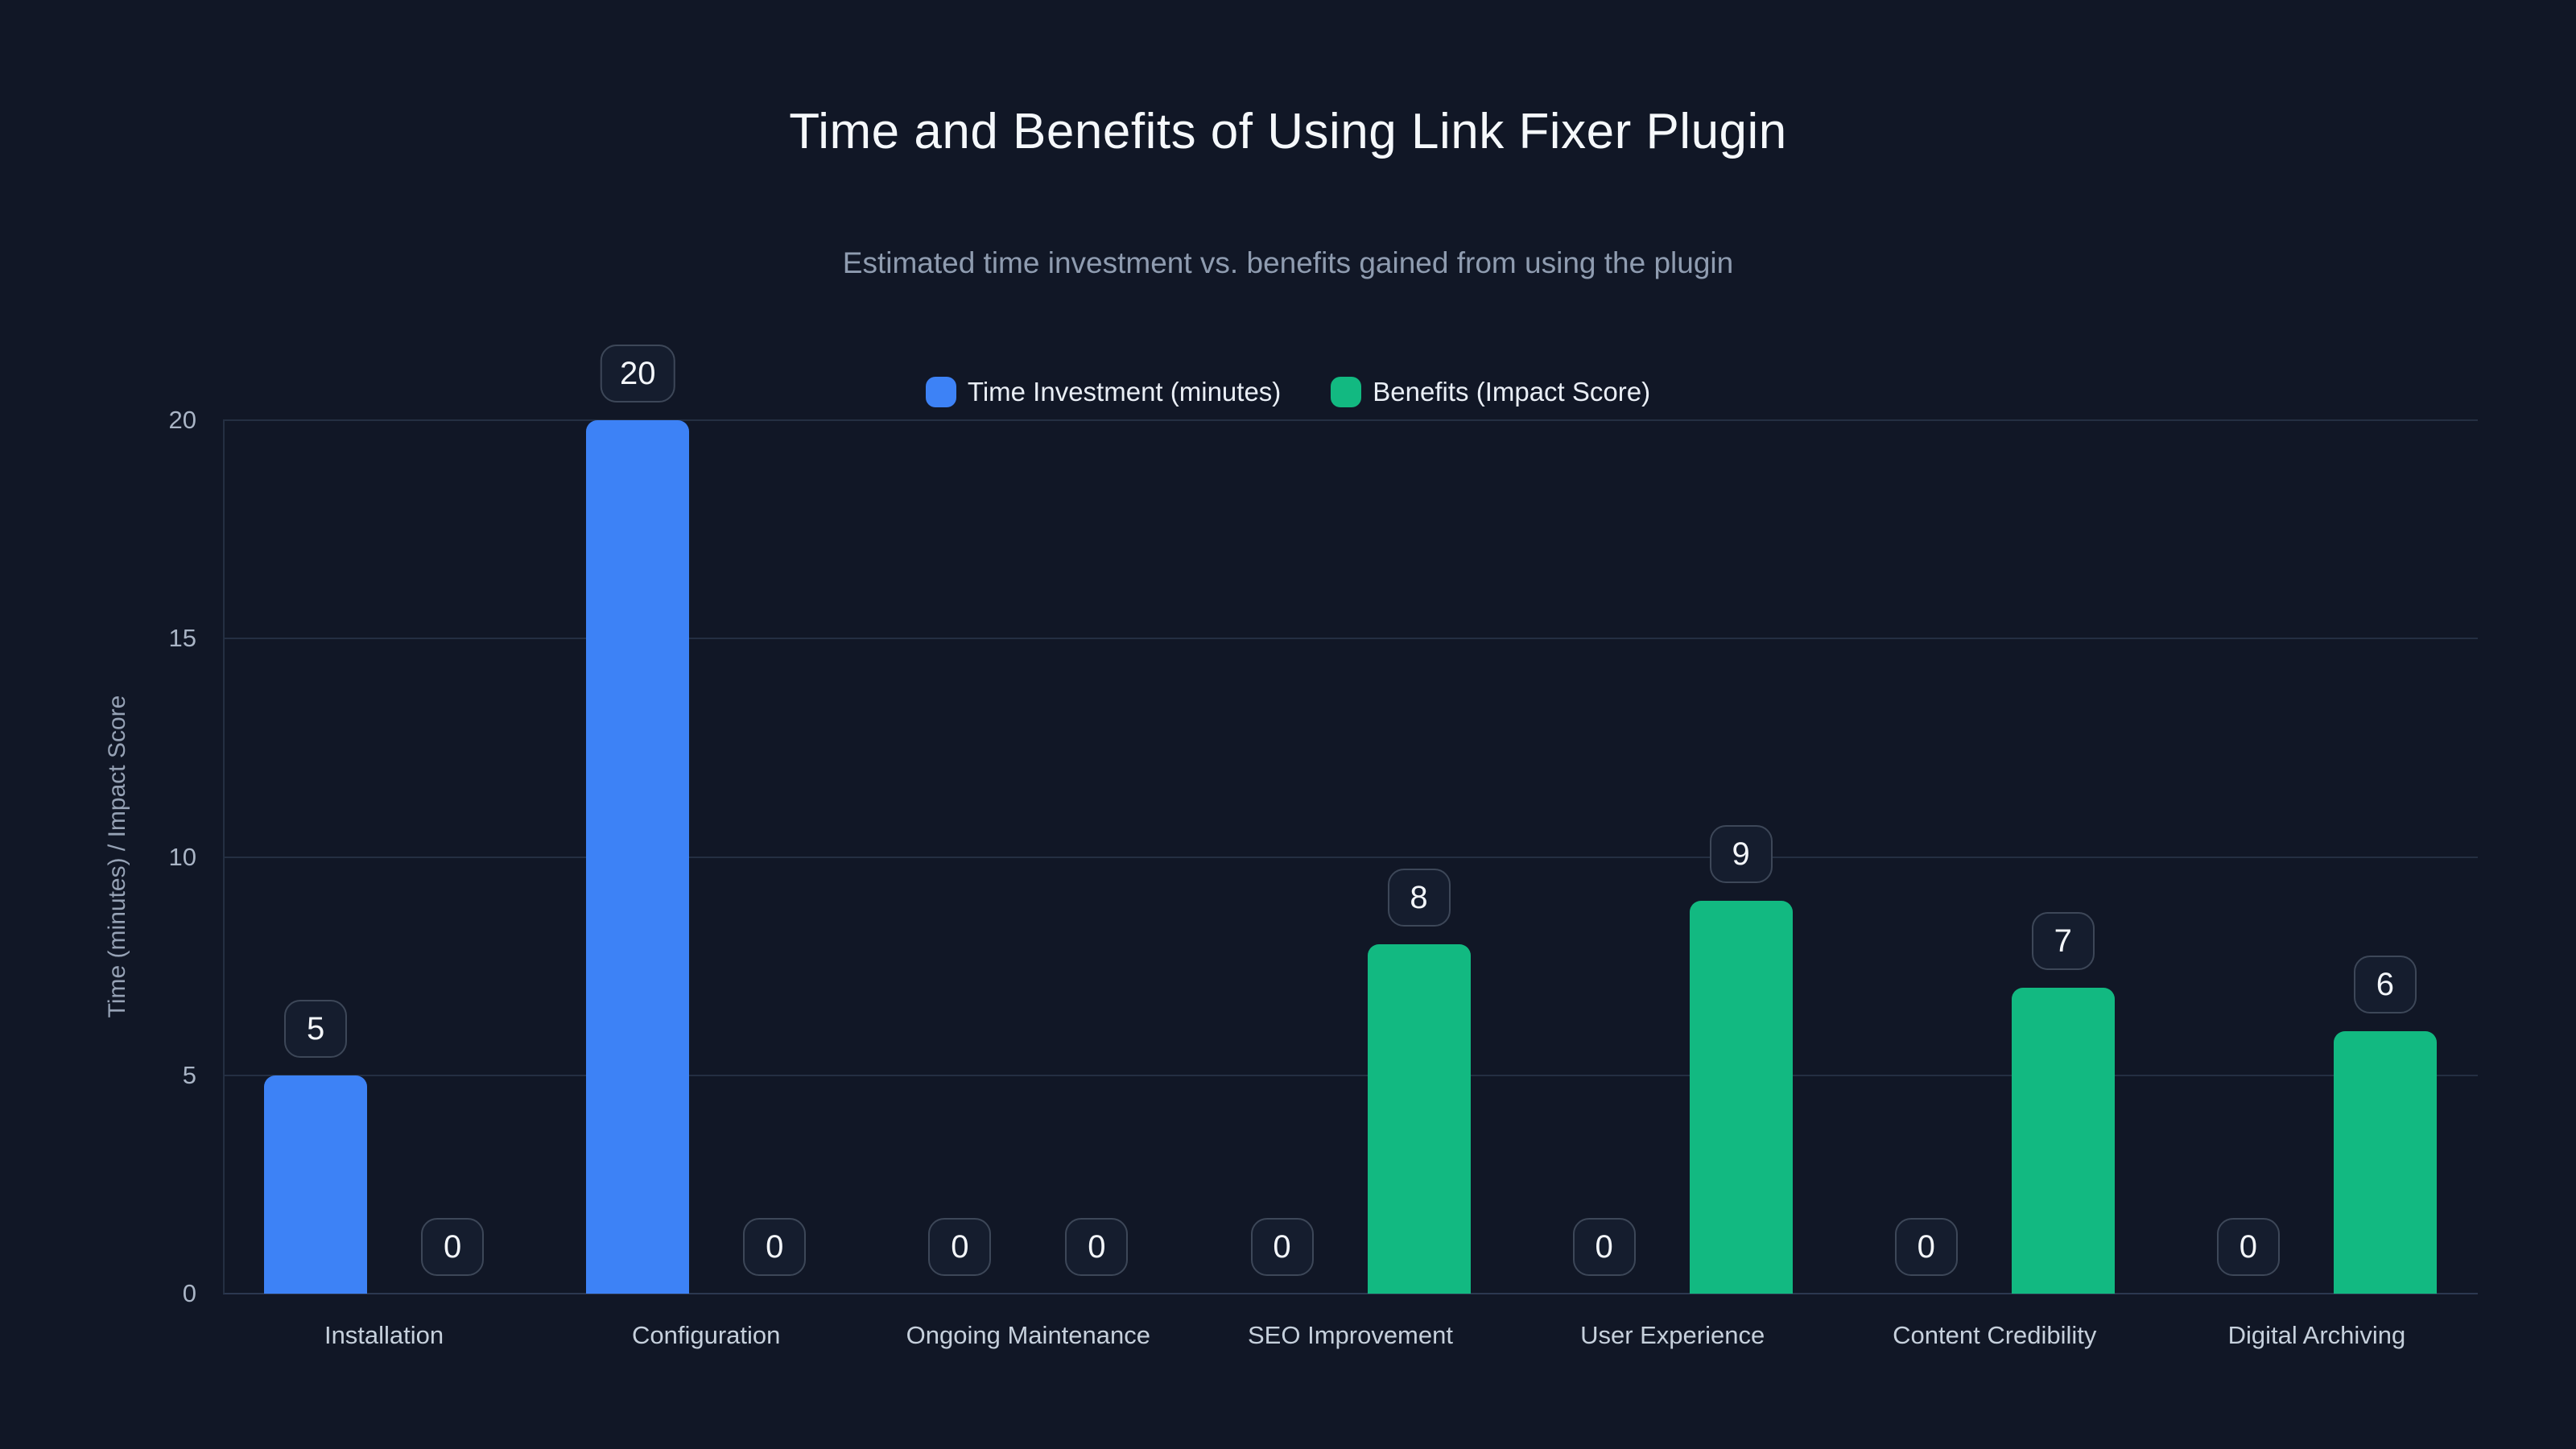 This screenshot has width=2576, height=1449. Describe the element at coordinates (2063, 941) in the screenshot. I see `value-badge: 7` at that location.